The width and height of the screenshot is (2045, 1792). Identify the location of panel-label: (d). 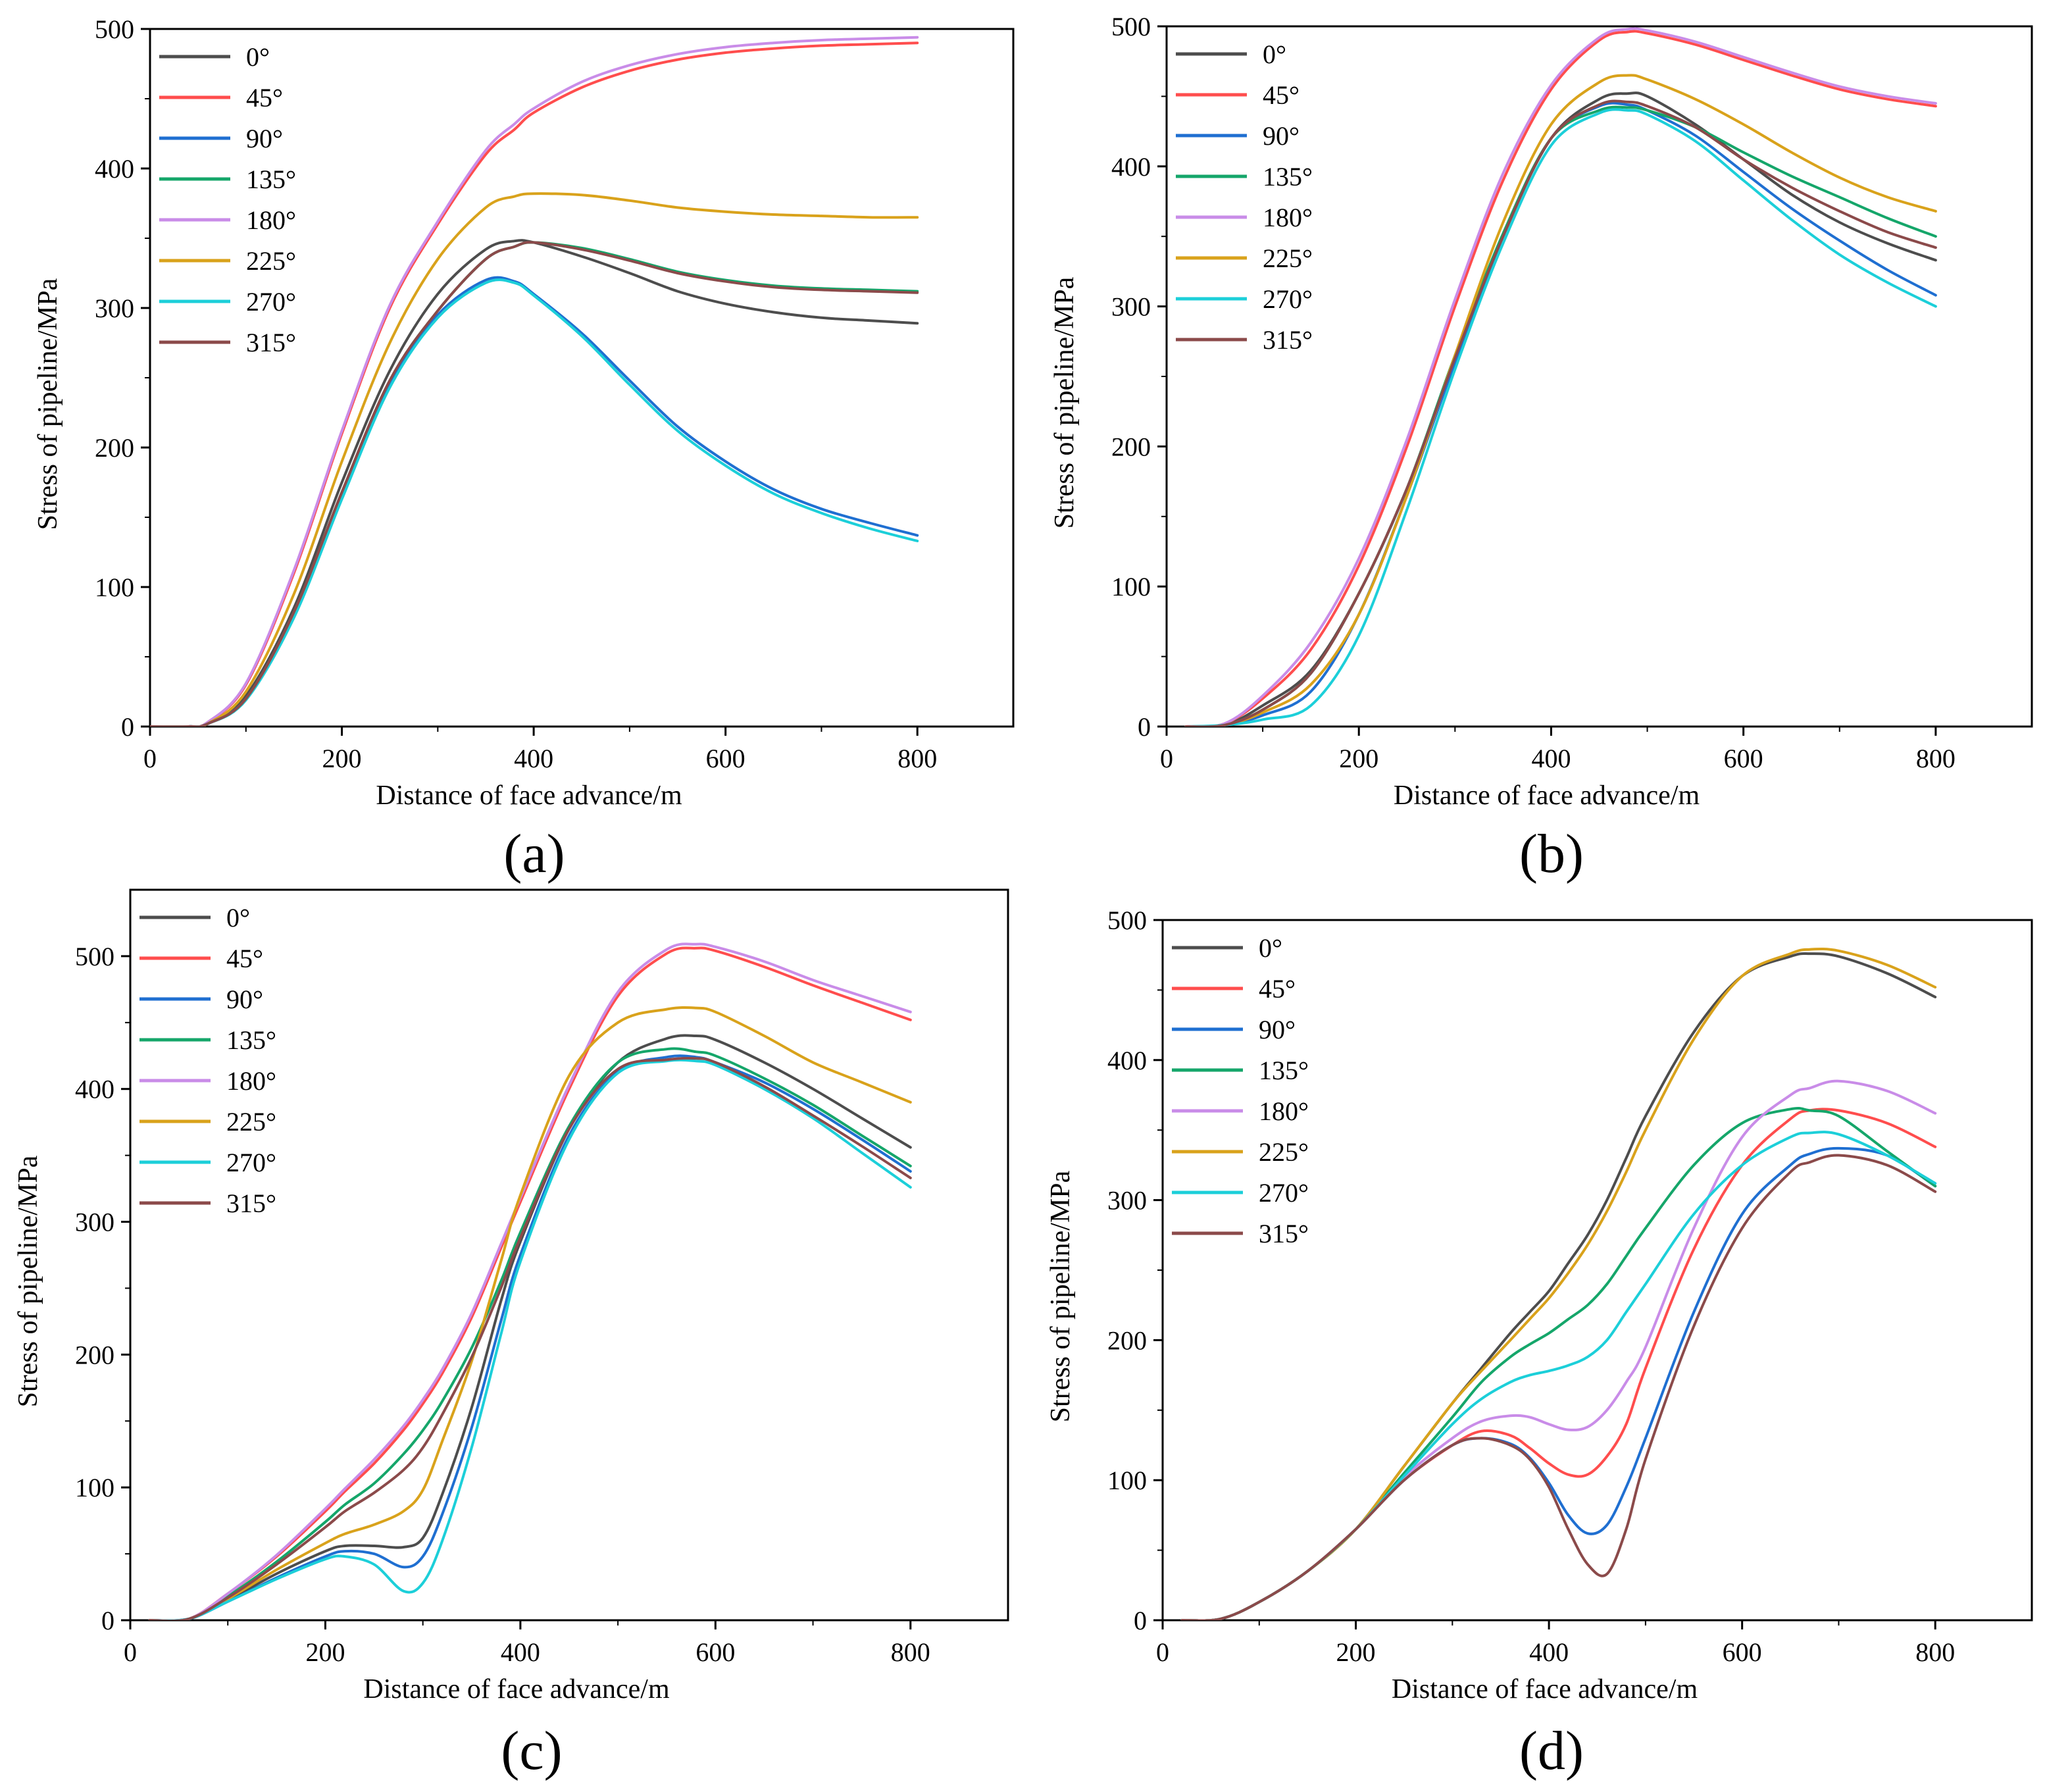
(1552, 1750).